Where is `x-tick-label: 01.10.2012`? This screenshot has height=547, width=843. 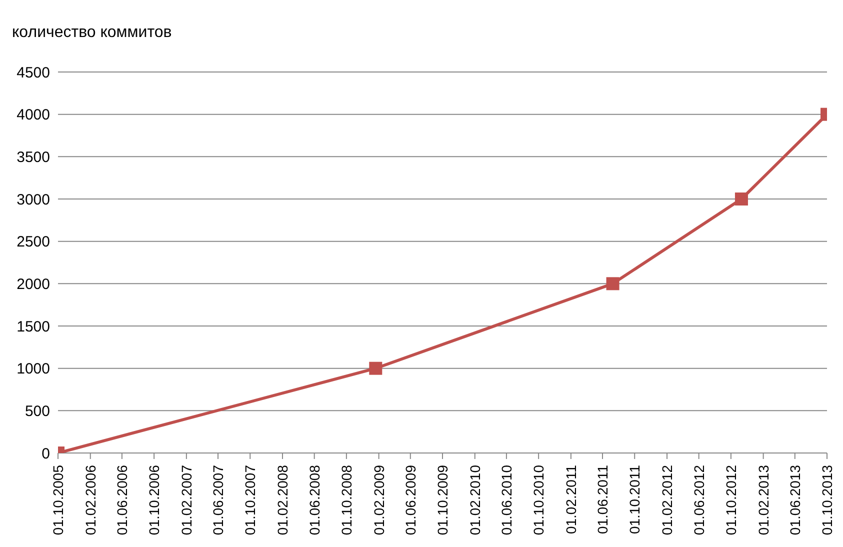 x-tick-label: 01.10.2012 is located at coordinates (730, 500).